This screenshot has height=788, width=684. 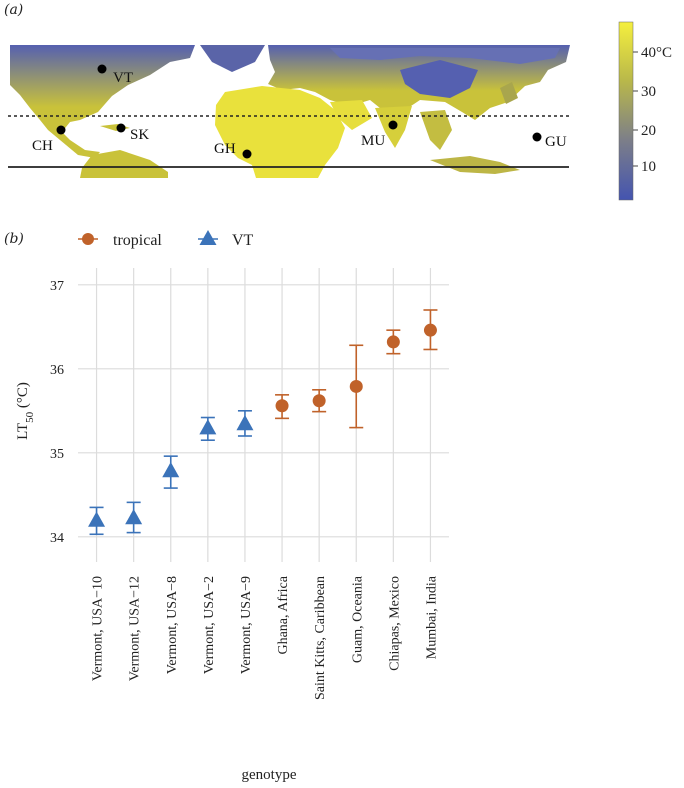 What do you see at coordinates (320, 638) in the screenshot?
I see `x-tick-label-6: Saint Kitts, Caribbean` at bounding box center [320, 638].